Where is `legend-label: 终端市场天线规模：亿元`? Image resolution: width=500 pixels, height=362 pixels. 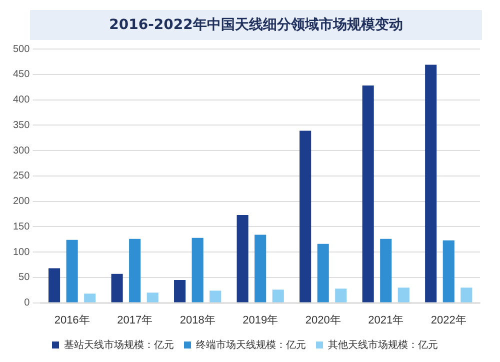 legend-label: 终端市场天线规模：亿元 is located at coordinates (251, 344).